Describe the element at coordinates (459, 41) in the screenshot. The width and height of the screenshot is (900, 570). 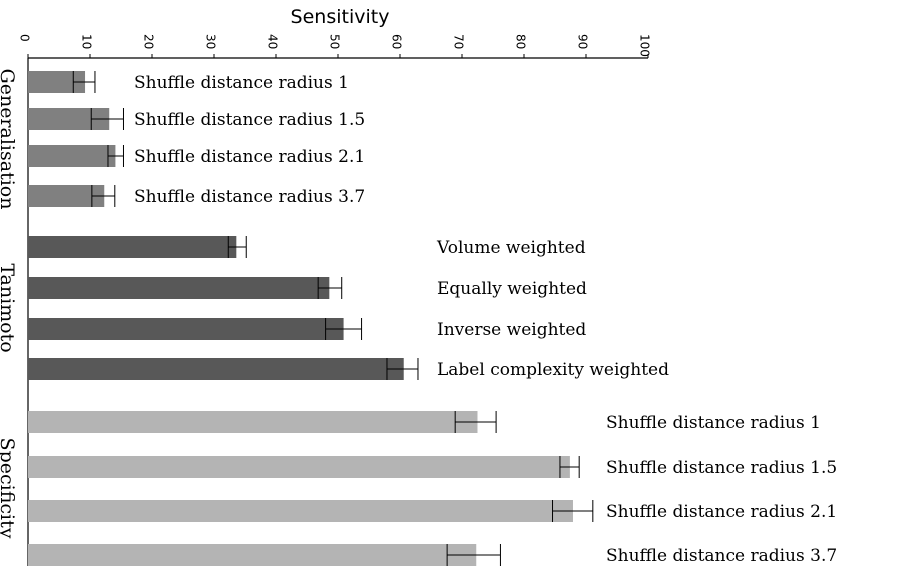
I see `x-tick-label: 70` at that location.